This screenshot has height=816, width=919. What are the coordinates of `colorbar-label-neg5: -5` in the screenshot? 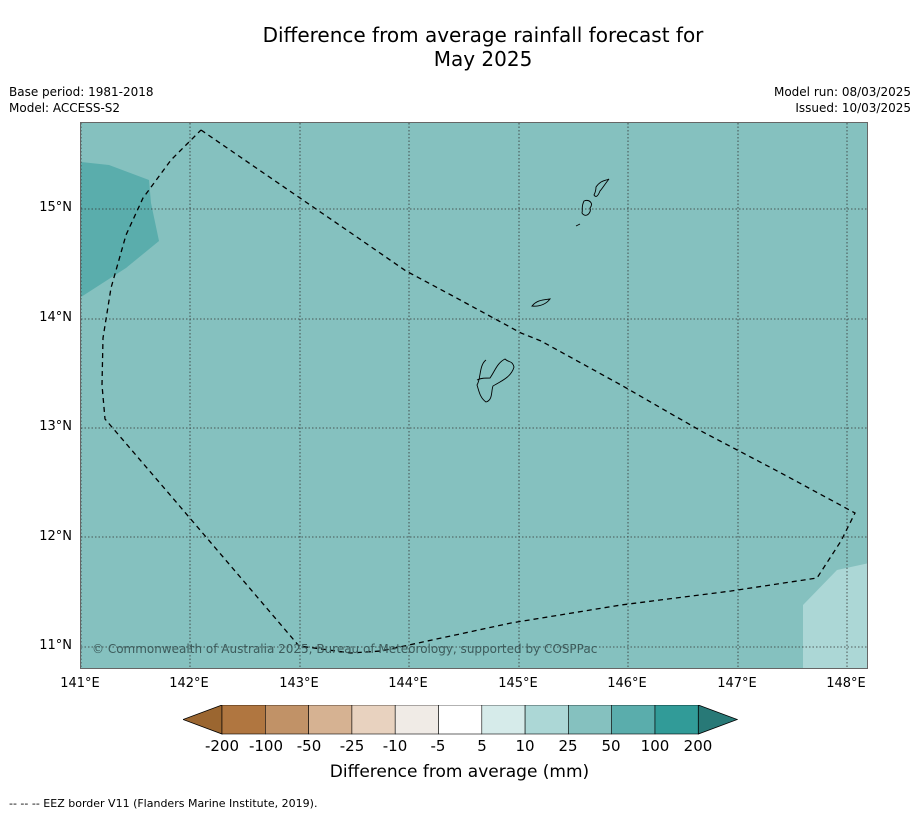 It's located at (438, 746).